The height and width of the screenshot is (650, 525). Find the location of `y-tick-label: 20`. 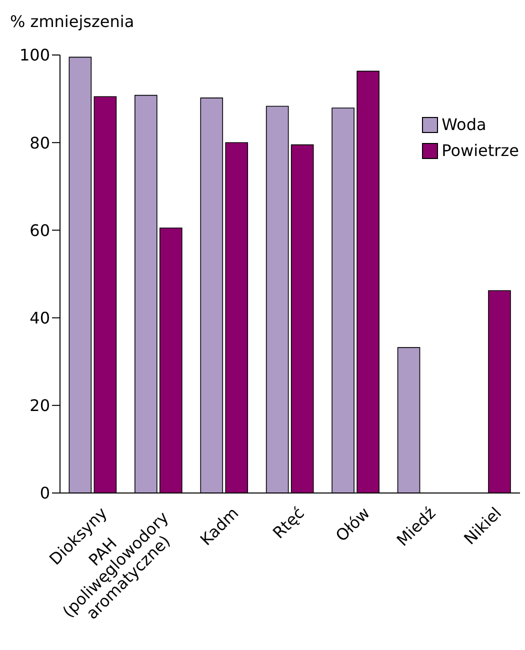

y-tick-label: 20 is located at coordinates (40, 406).